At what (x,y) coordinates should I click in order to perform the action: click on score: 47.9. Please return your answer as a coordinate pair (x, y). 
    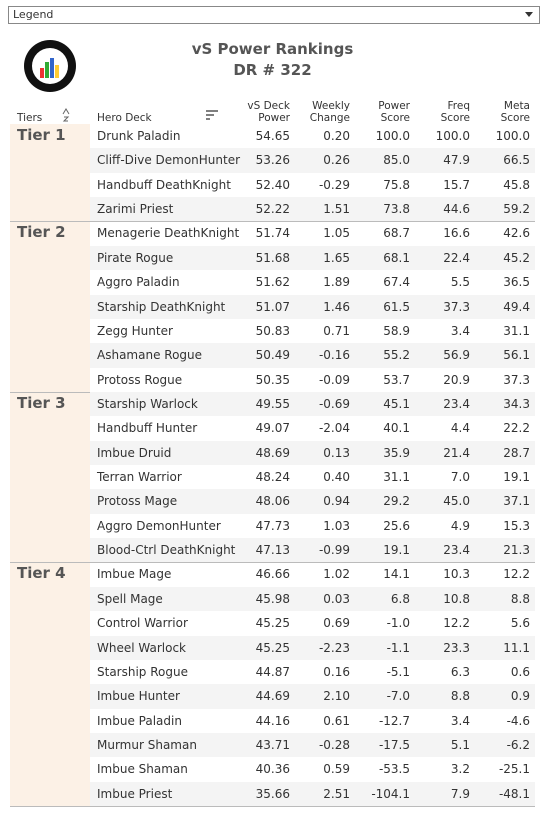
    Looking at the image, I should click on (456, 160).